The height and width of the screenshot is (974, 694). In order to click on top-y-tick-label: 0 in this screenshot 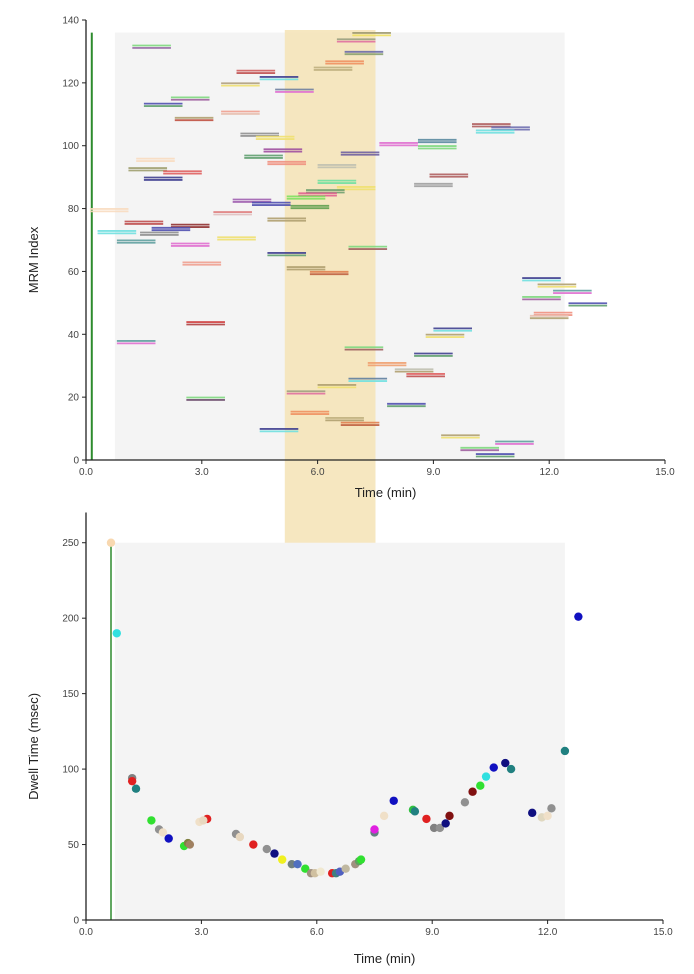, I will do `click(76, 461)`.